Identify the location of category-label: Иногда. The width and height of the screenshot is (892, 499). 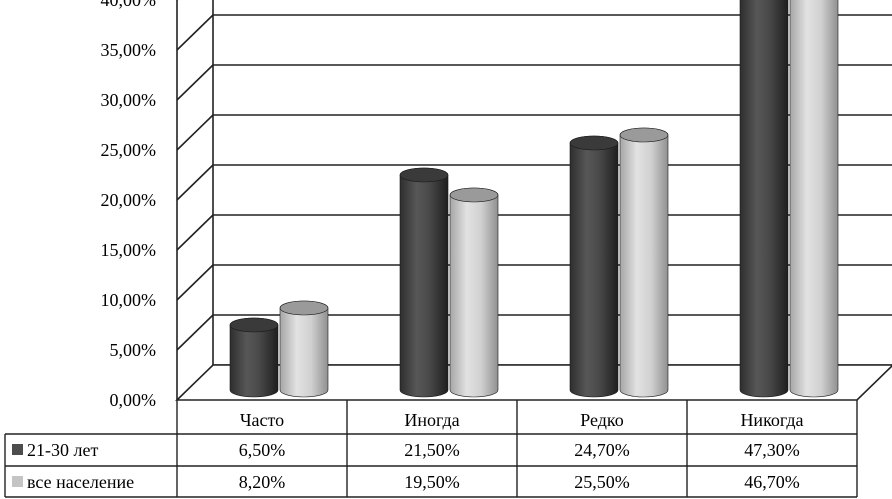
(431, 420).